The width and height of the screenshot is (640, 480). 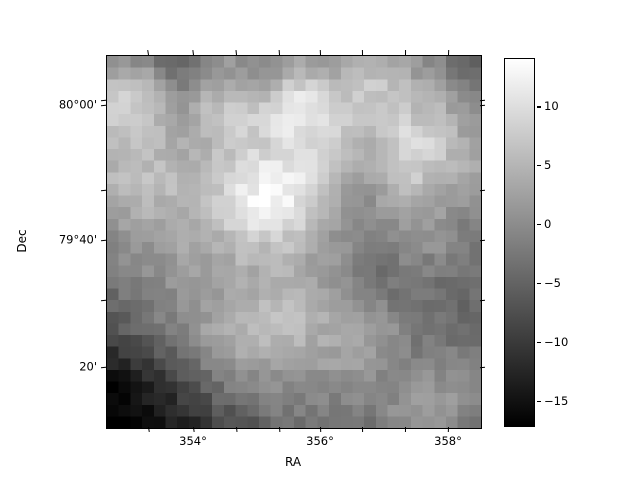 What do you see at coordinates (548, 165) in the screenshot?
I see `colorbar-tick-label: 5` at bounding box center [548, 165].